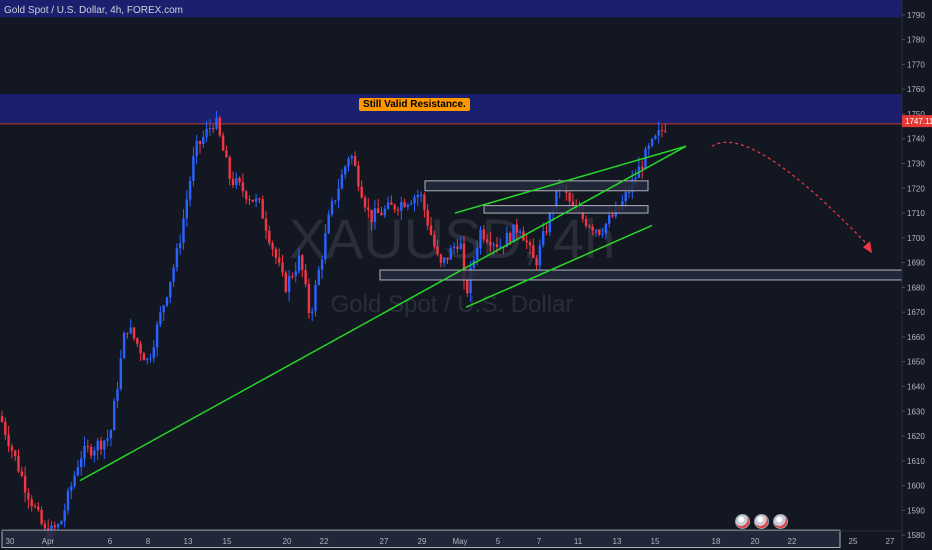 Image resolution: width=932 pixels, height=550 pixels. I want to click on x-tick-label: Apr, so click(48, 541).